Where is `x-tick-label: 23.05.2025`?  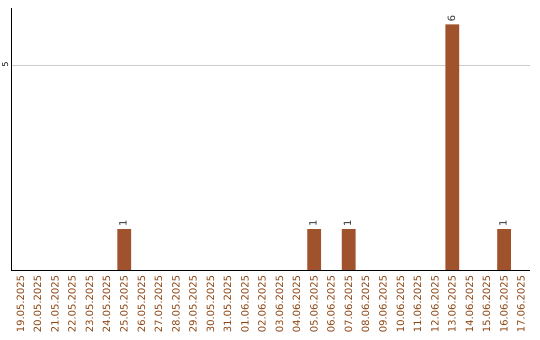 x-tick-label: 23.05.2025 is located at coordinates (90, 303).